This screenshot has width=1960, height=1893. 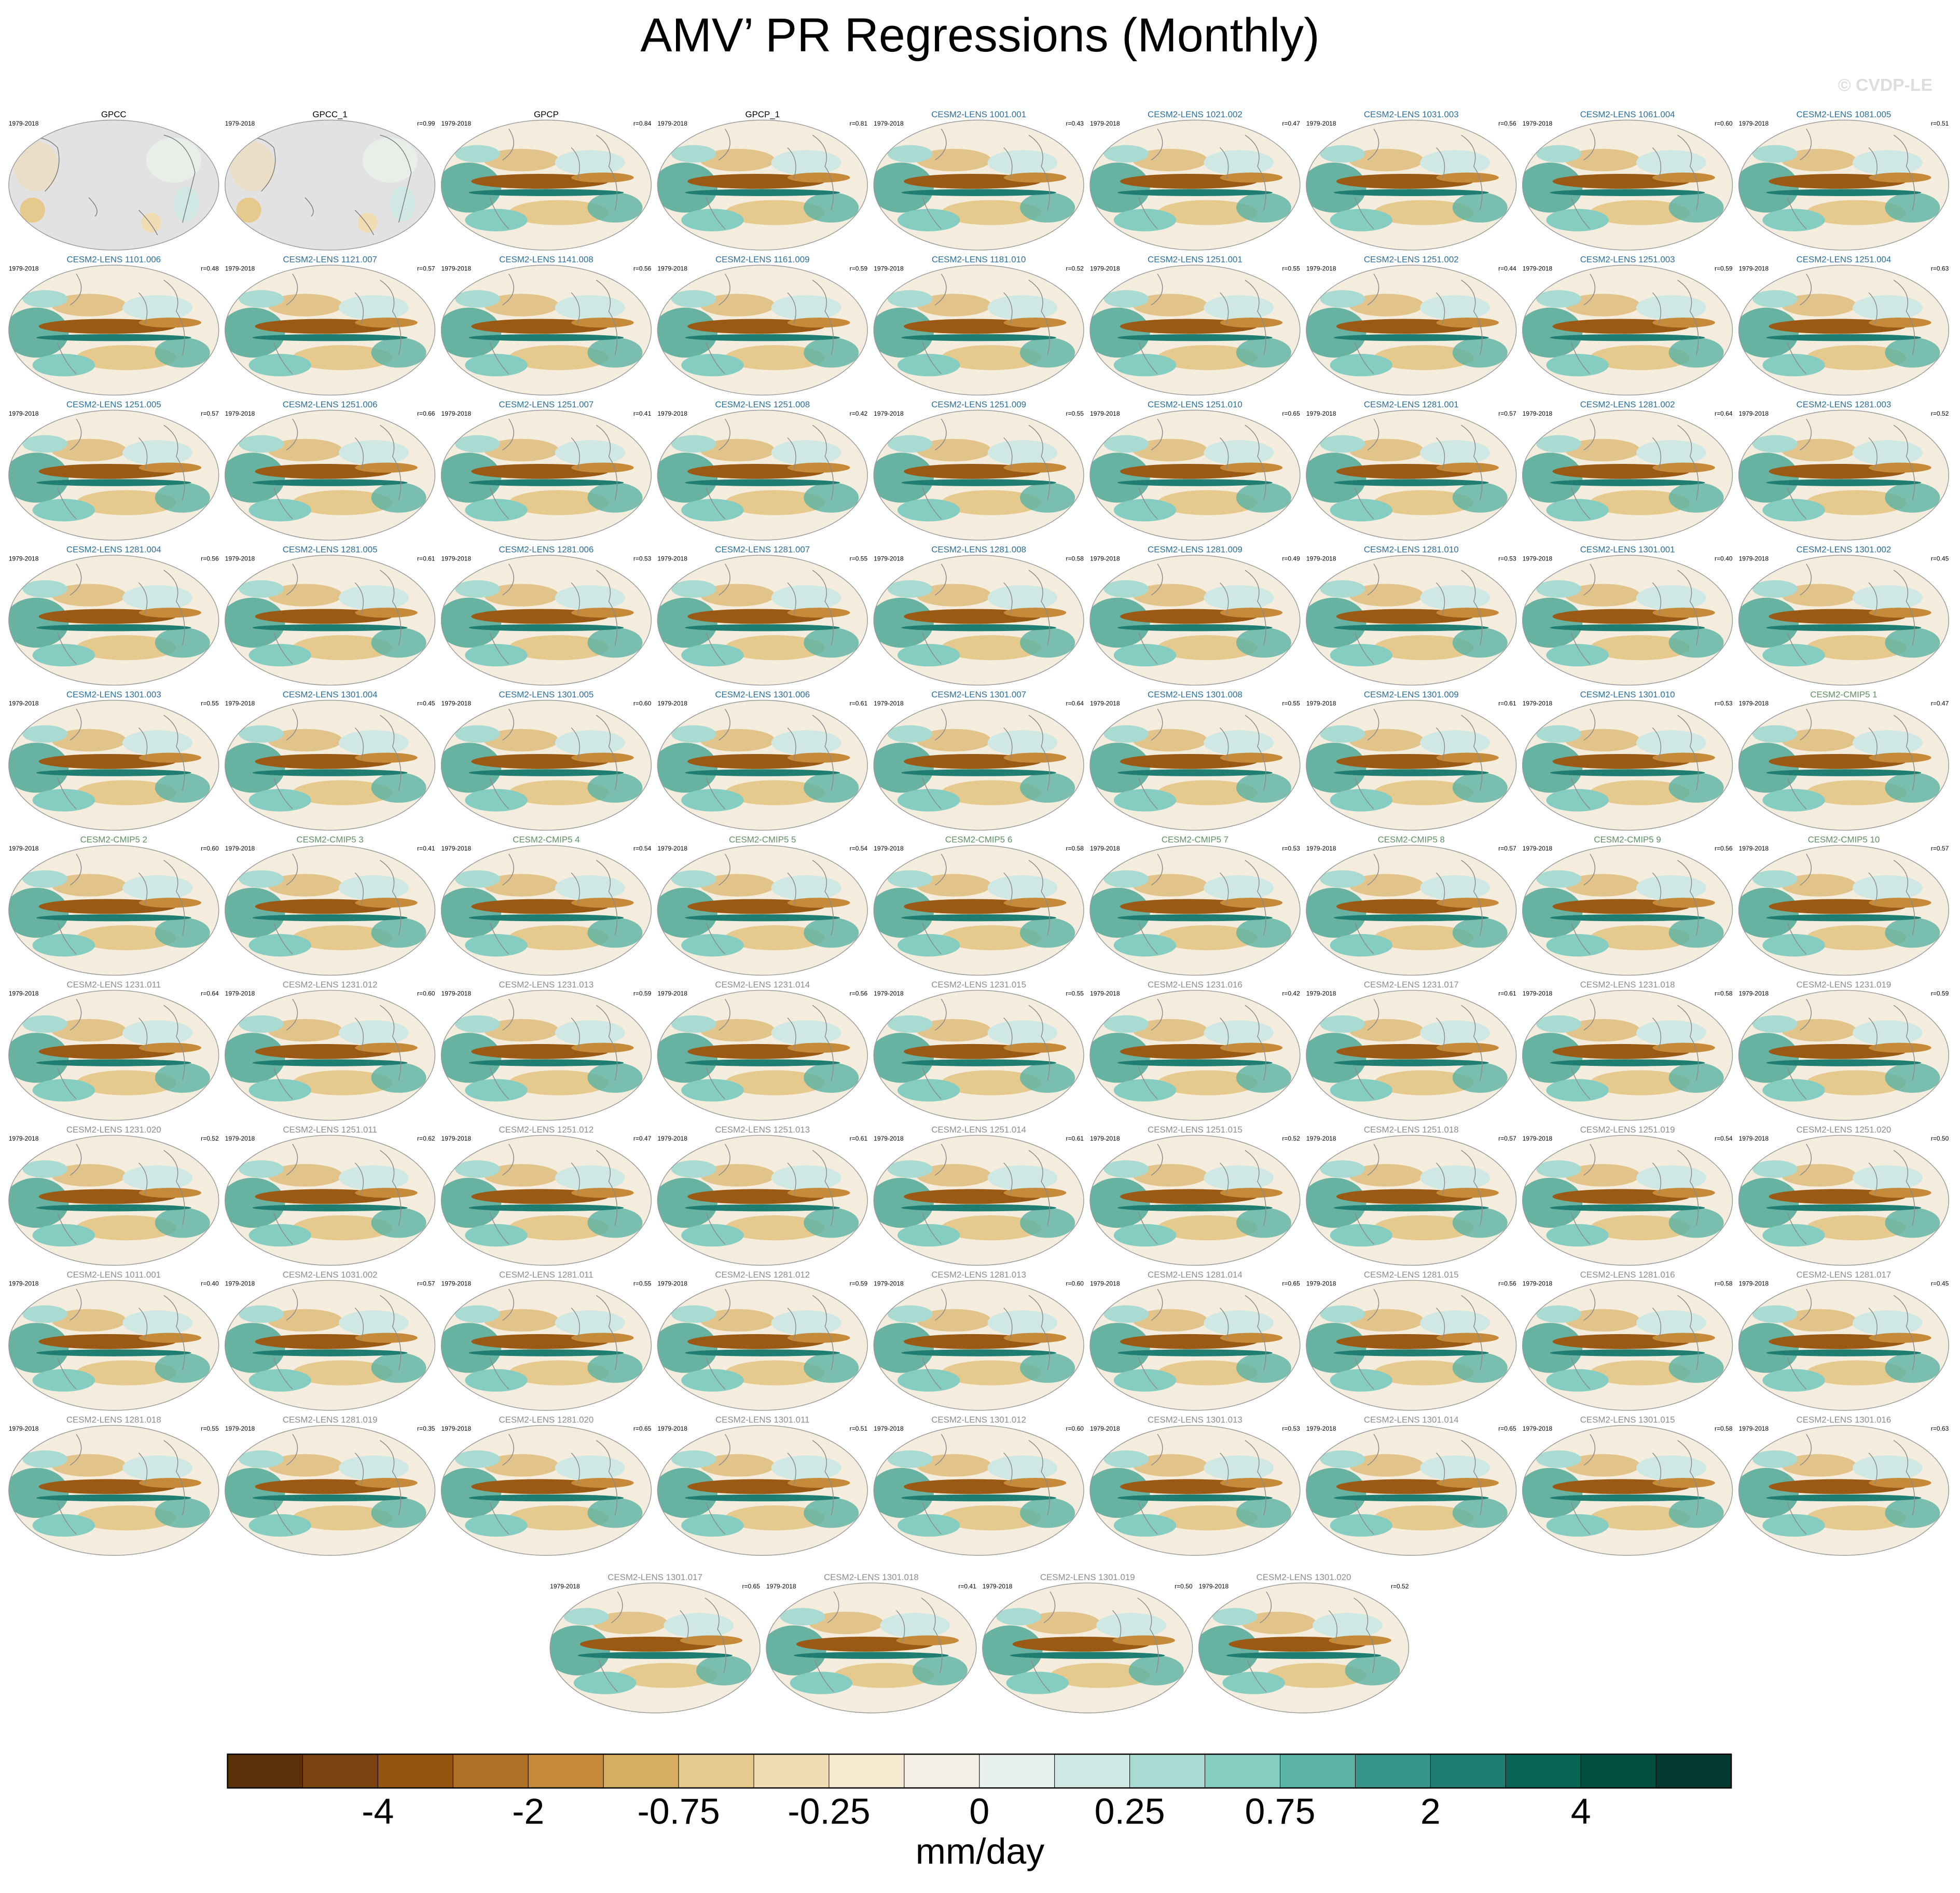 I want to click on panel-r: r=0.64, so click(x=1075, y=703).